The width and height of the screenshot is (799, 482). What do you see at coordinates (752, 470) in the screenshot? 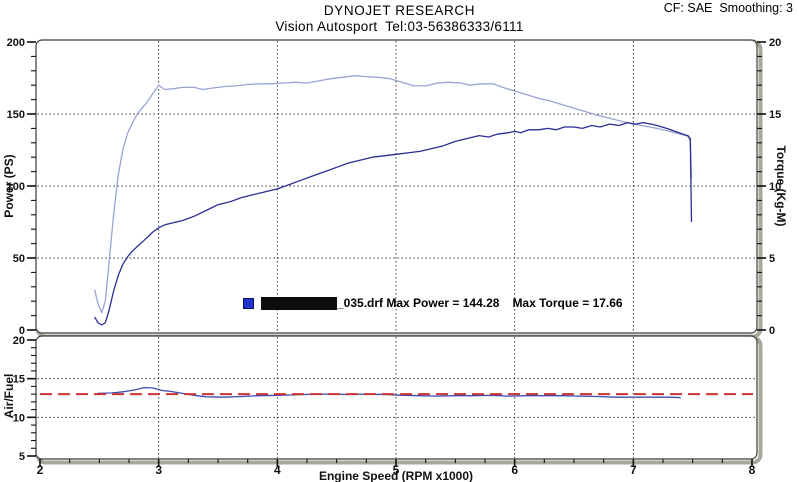
I see `tick-label: 8` at bounding box center [752, 470].